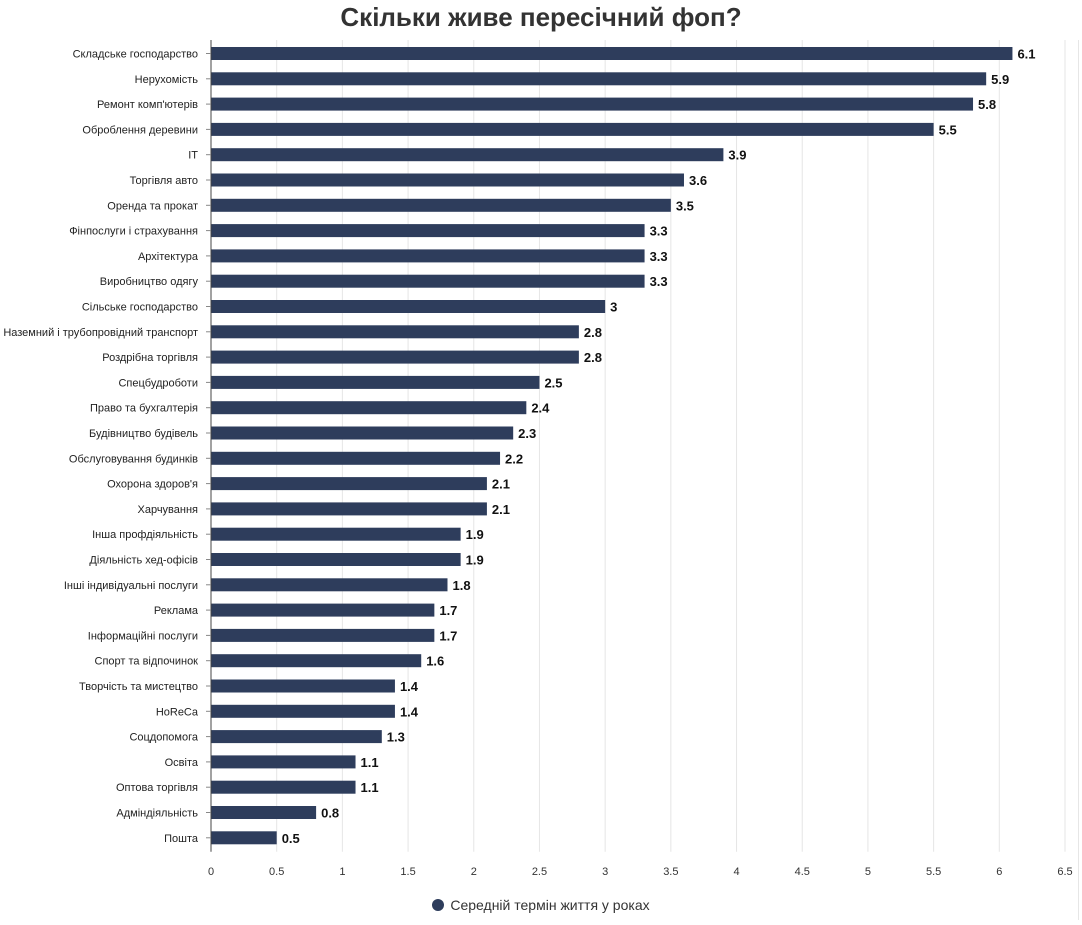  Describe the element at coordinates (144, 409) in the screenshot. I see `category-label: Право та бухгалтерія` at that location.